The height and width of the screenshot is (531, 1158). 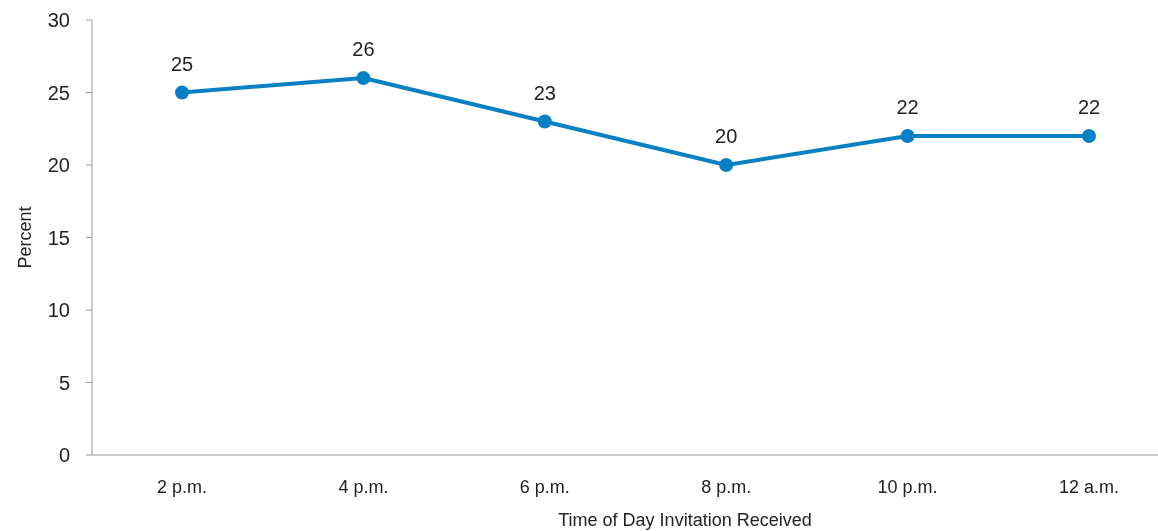 I want to click on data-label: 23, so click(x=544, y=92).